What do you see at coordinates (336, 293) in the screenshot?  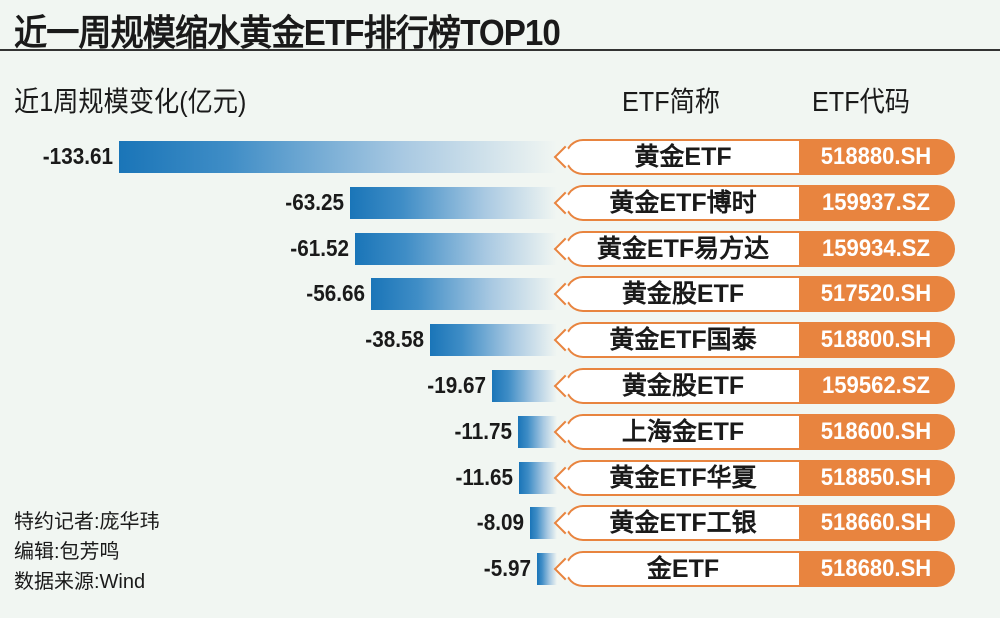 I see `data-label: -56.66` at bounding box center [336, 293].